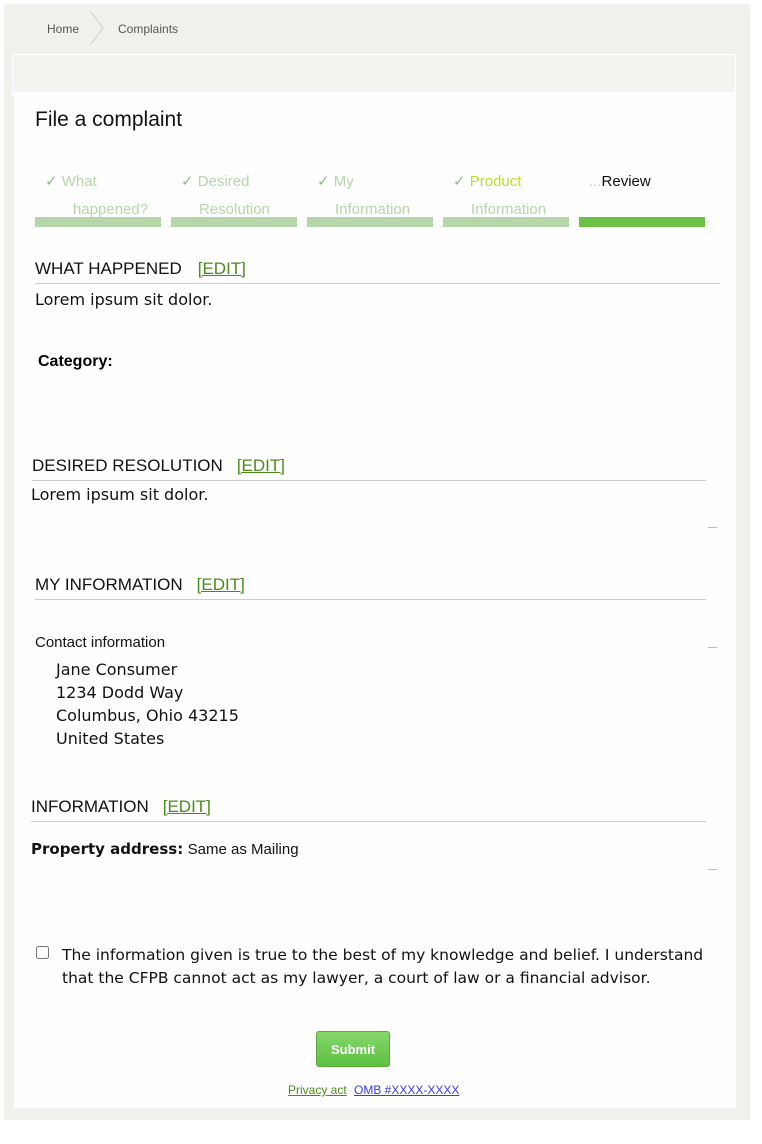 The image size is (762, 1144). Describe the element at coordinates (626, 181) in the screenshot. I see `step-label: Review` at that location.